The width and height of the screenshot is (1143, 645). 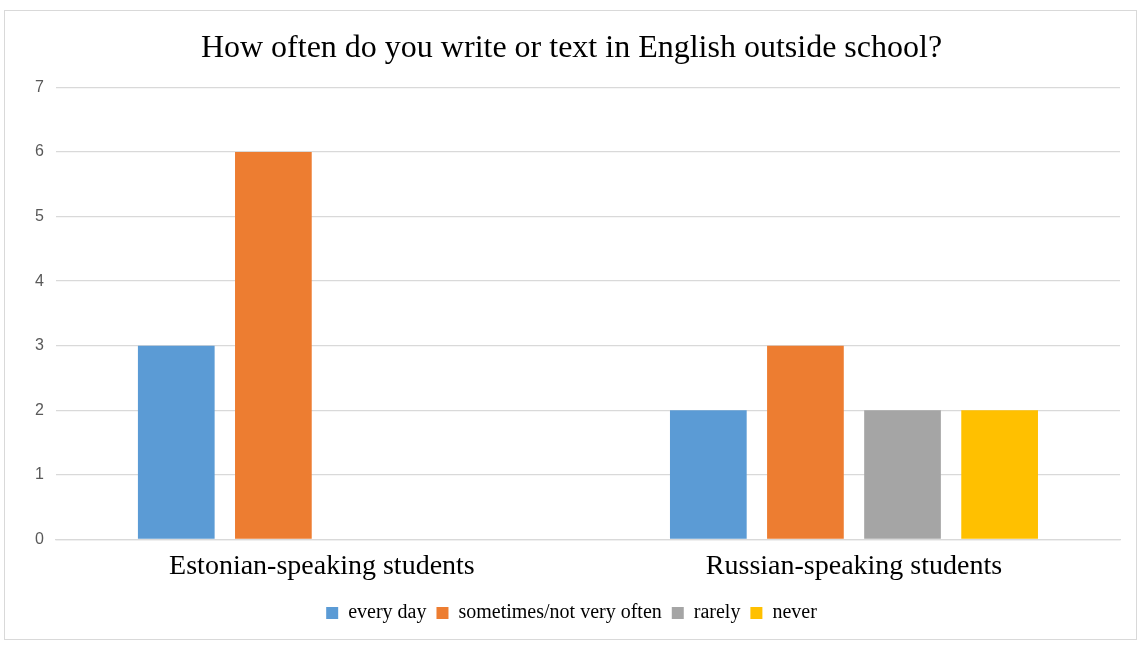 I want to click on legend-label: sometimes/not very often, so click(x=560, y=612).